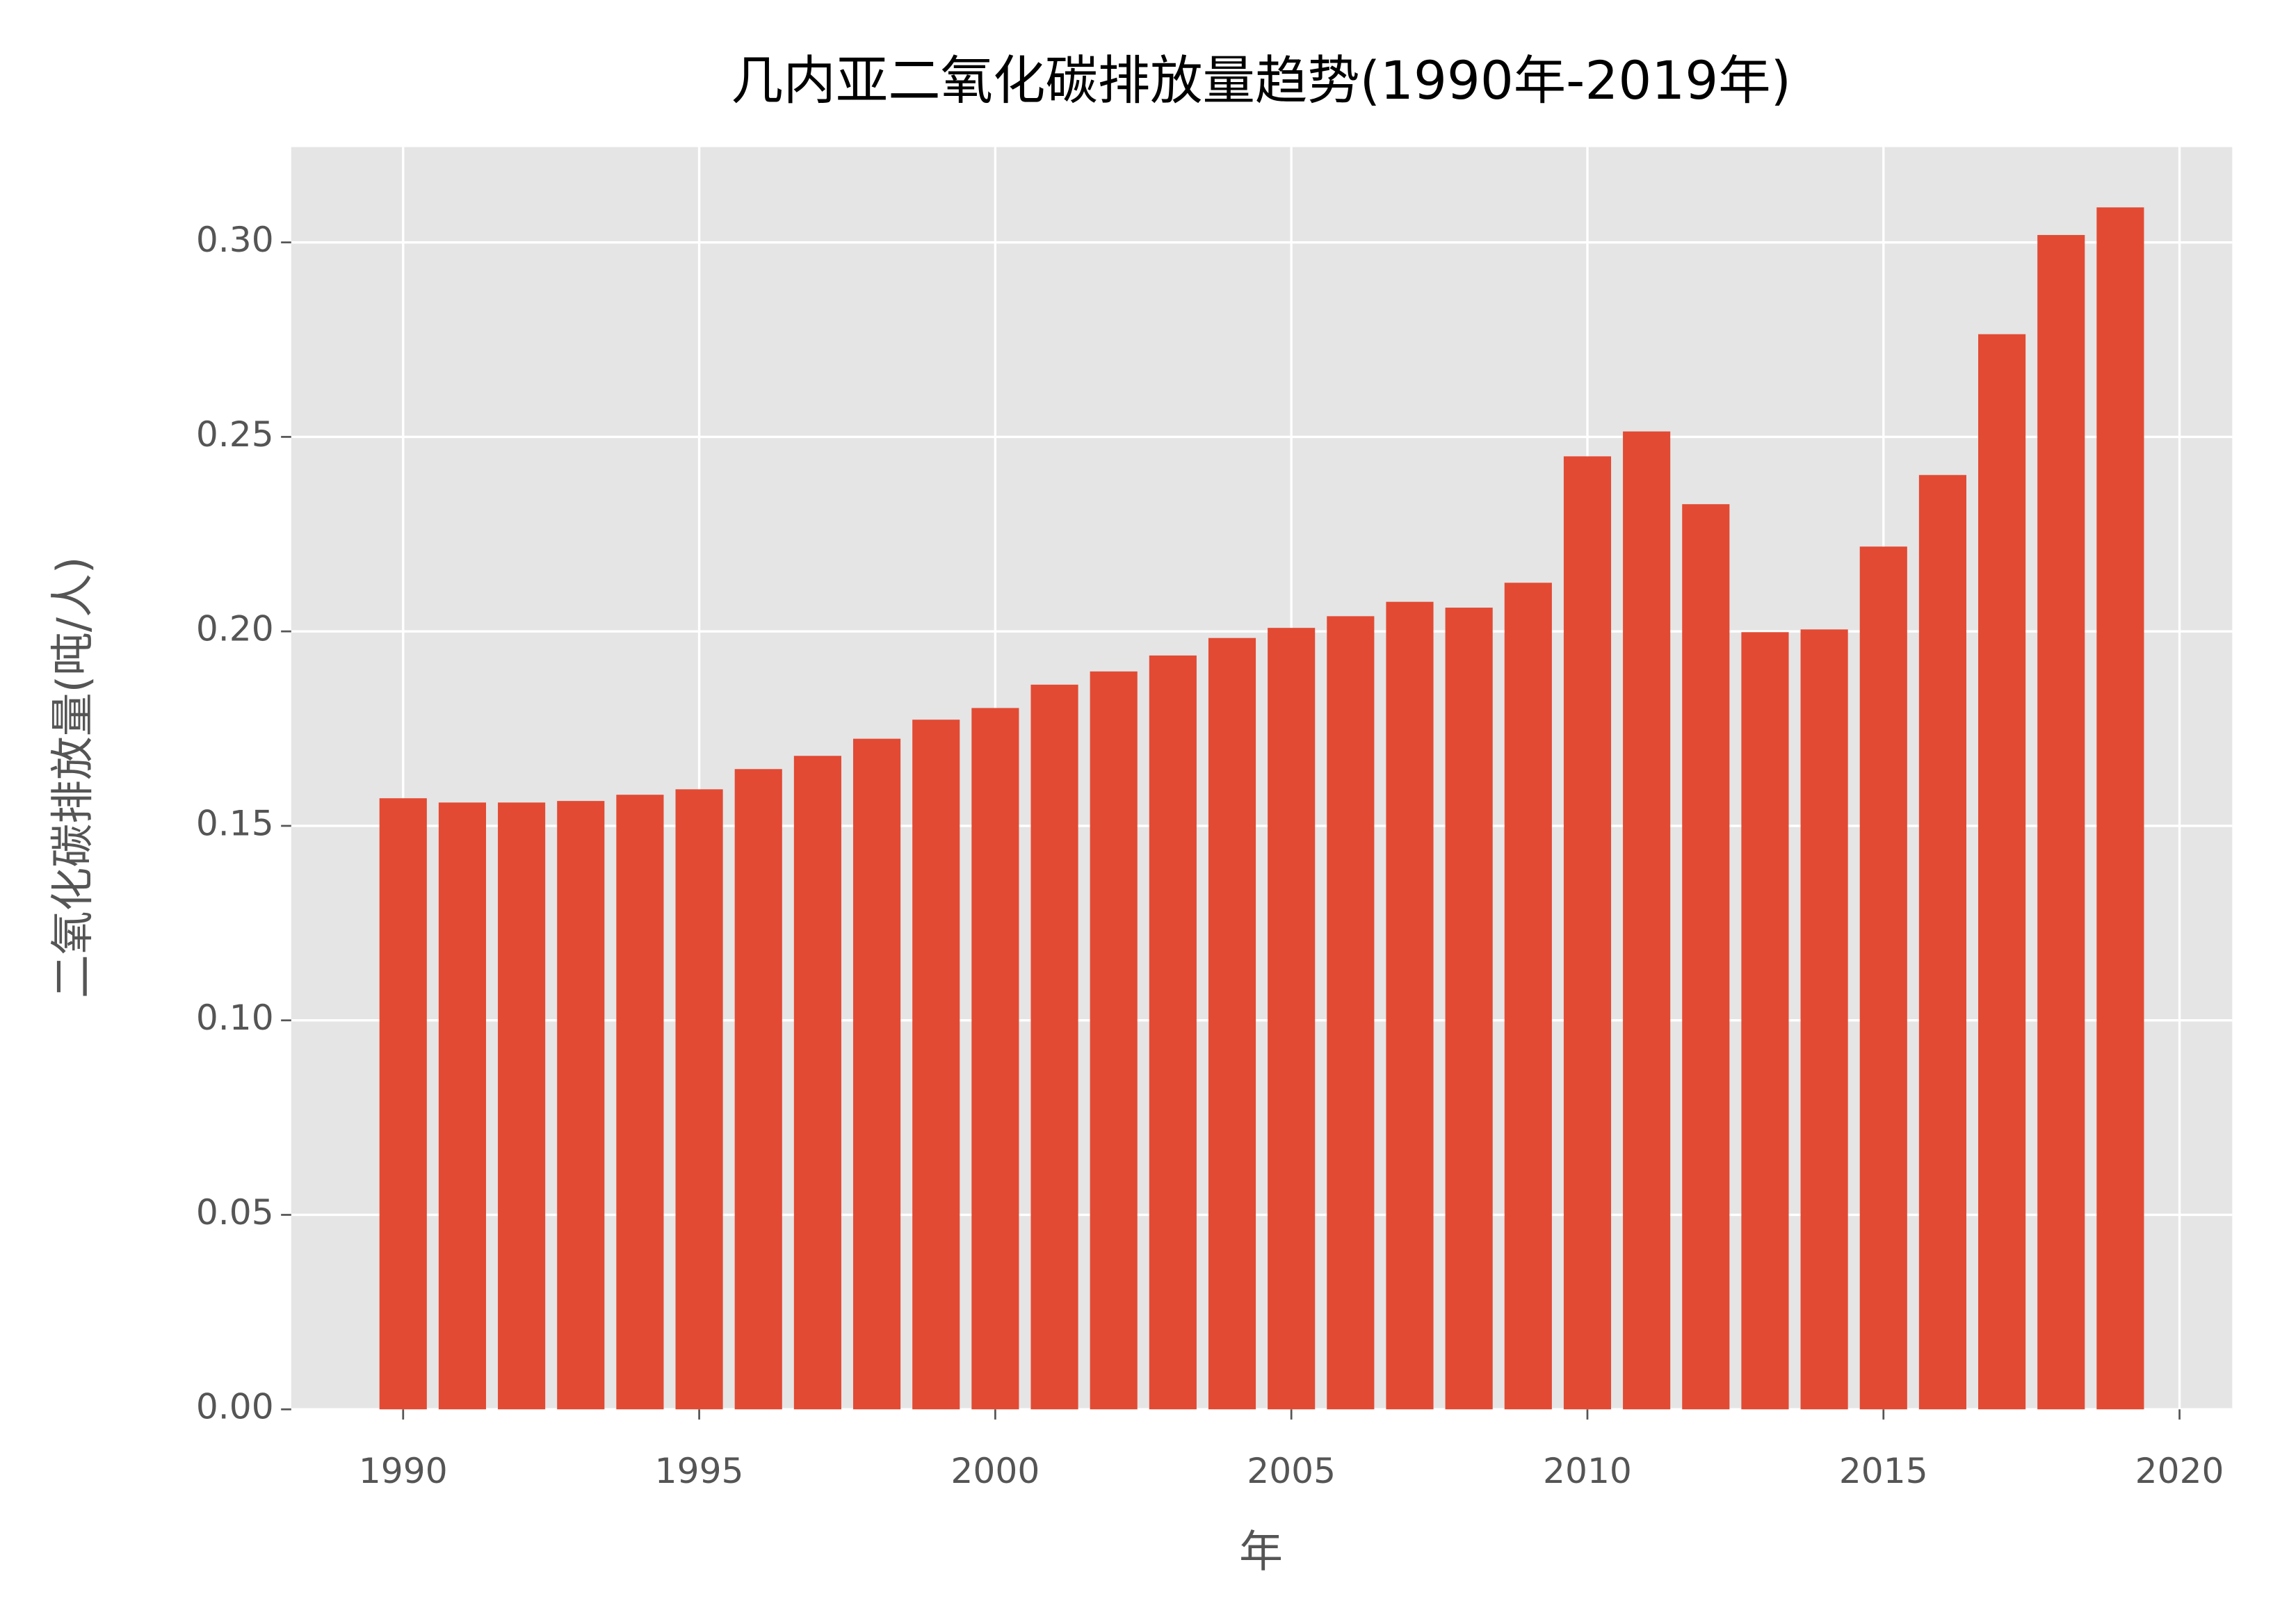  I want to click on y-tick-label: 0.15, so click(235, 822).